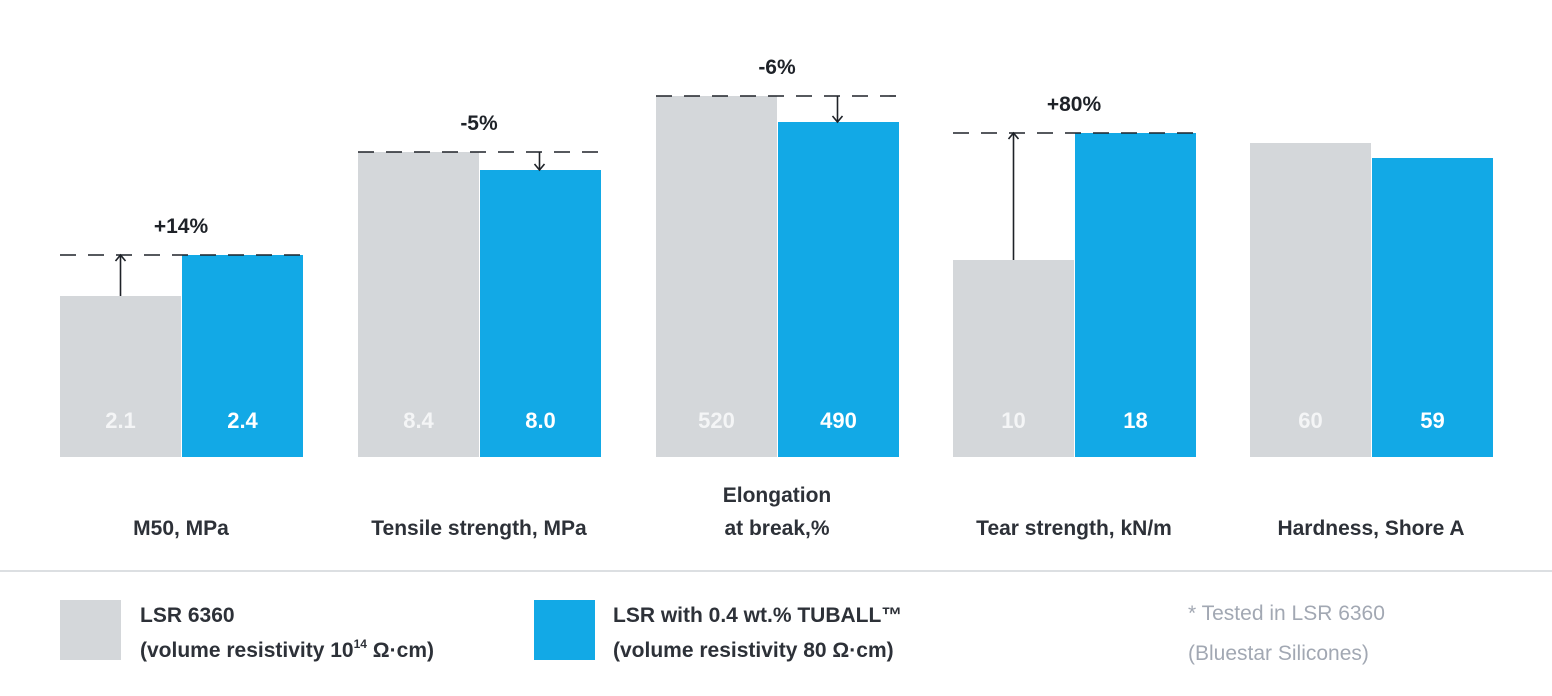  Describe the element at coordinates (777, 67) in the screenshot. I see `change-label: -6%` at that location.